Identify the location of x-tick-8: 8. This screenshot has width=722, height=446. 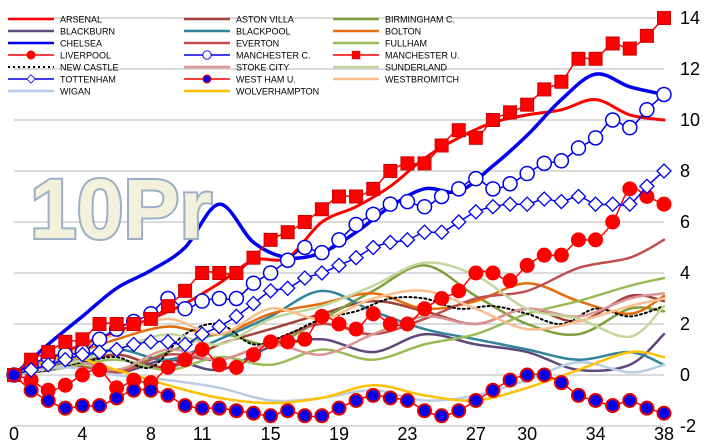
(151, 434).